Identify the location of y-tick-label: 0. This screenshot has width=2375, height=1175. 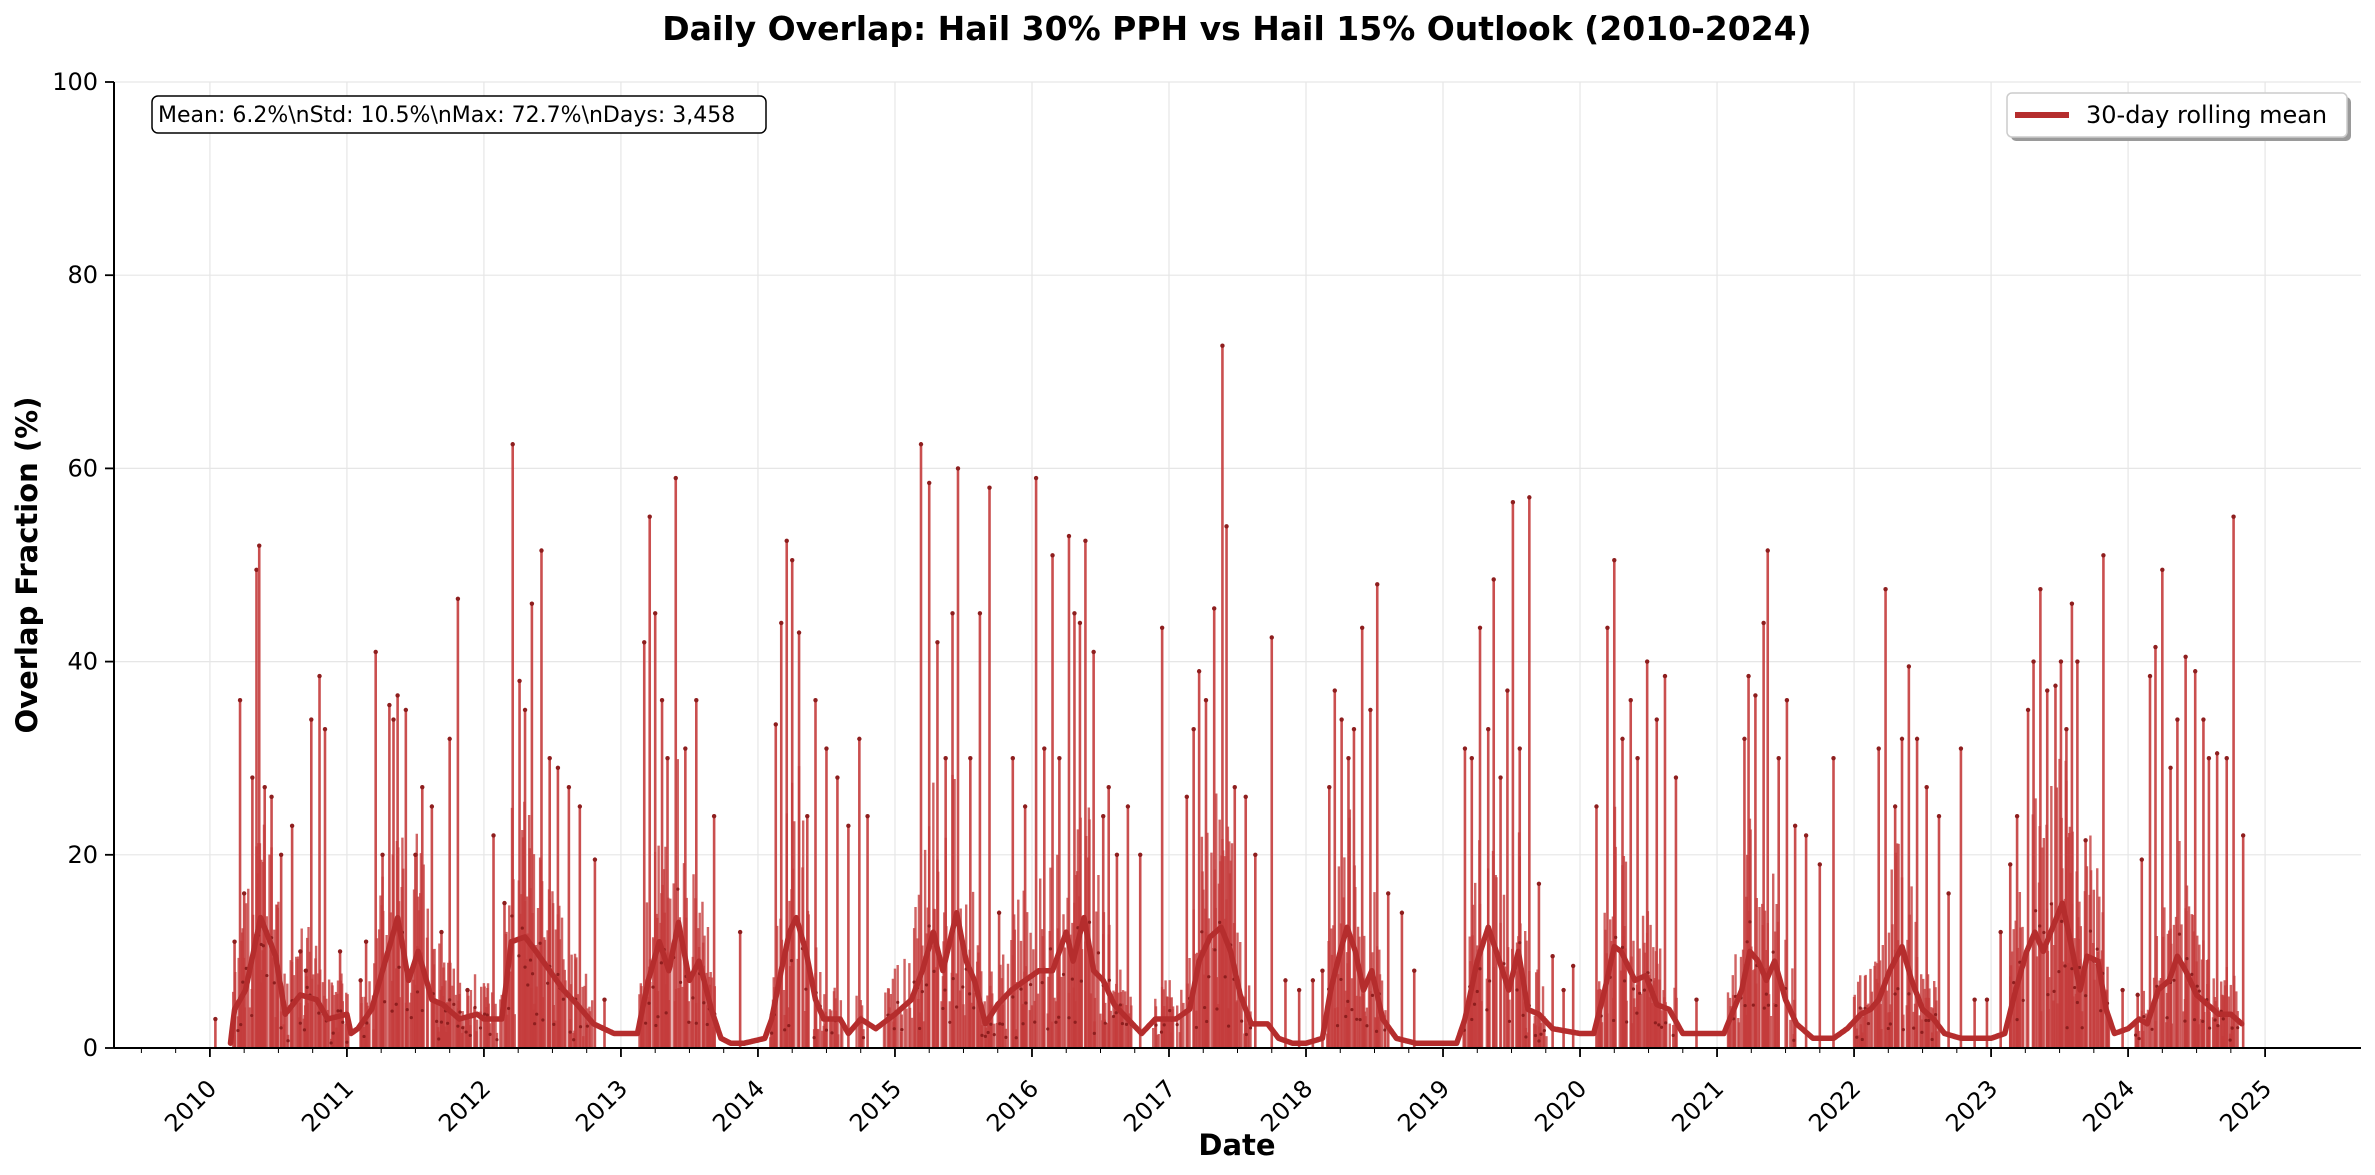
(90, 1048).